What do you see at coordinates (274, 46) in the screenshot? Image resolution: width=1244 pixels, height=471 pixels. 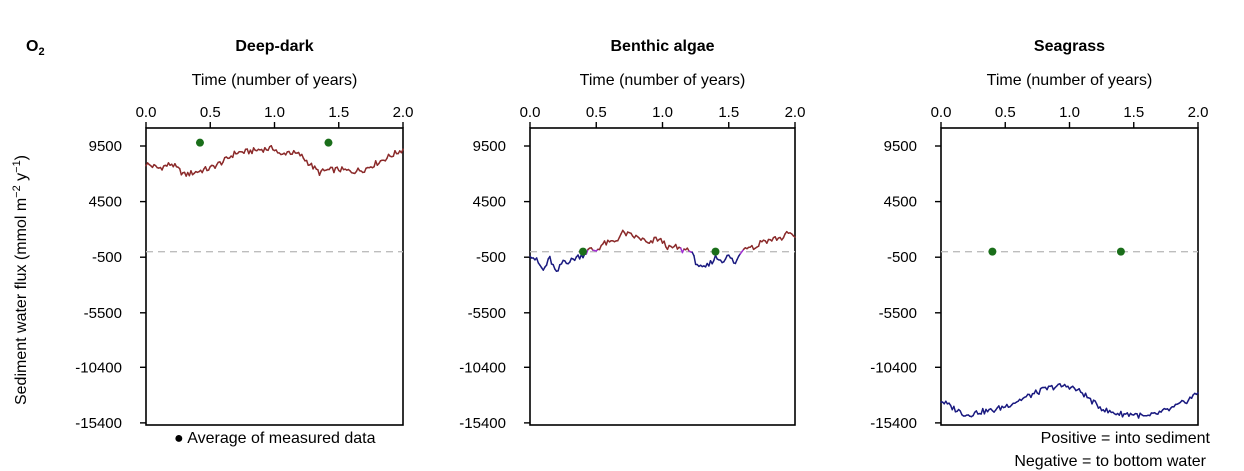 I see `chart-title: Deep-dark` at bounding box center [274, 46].